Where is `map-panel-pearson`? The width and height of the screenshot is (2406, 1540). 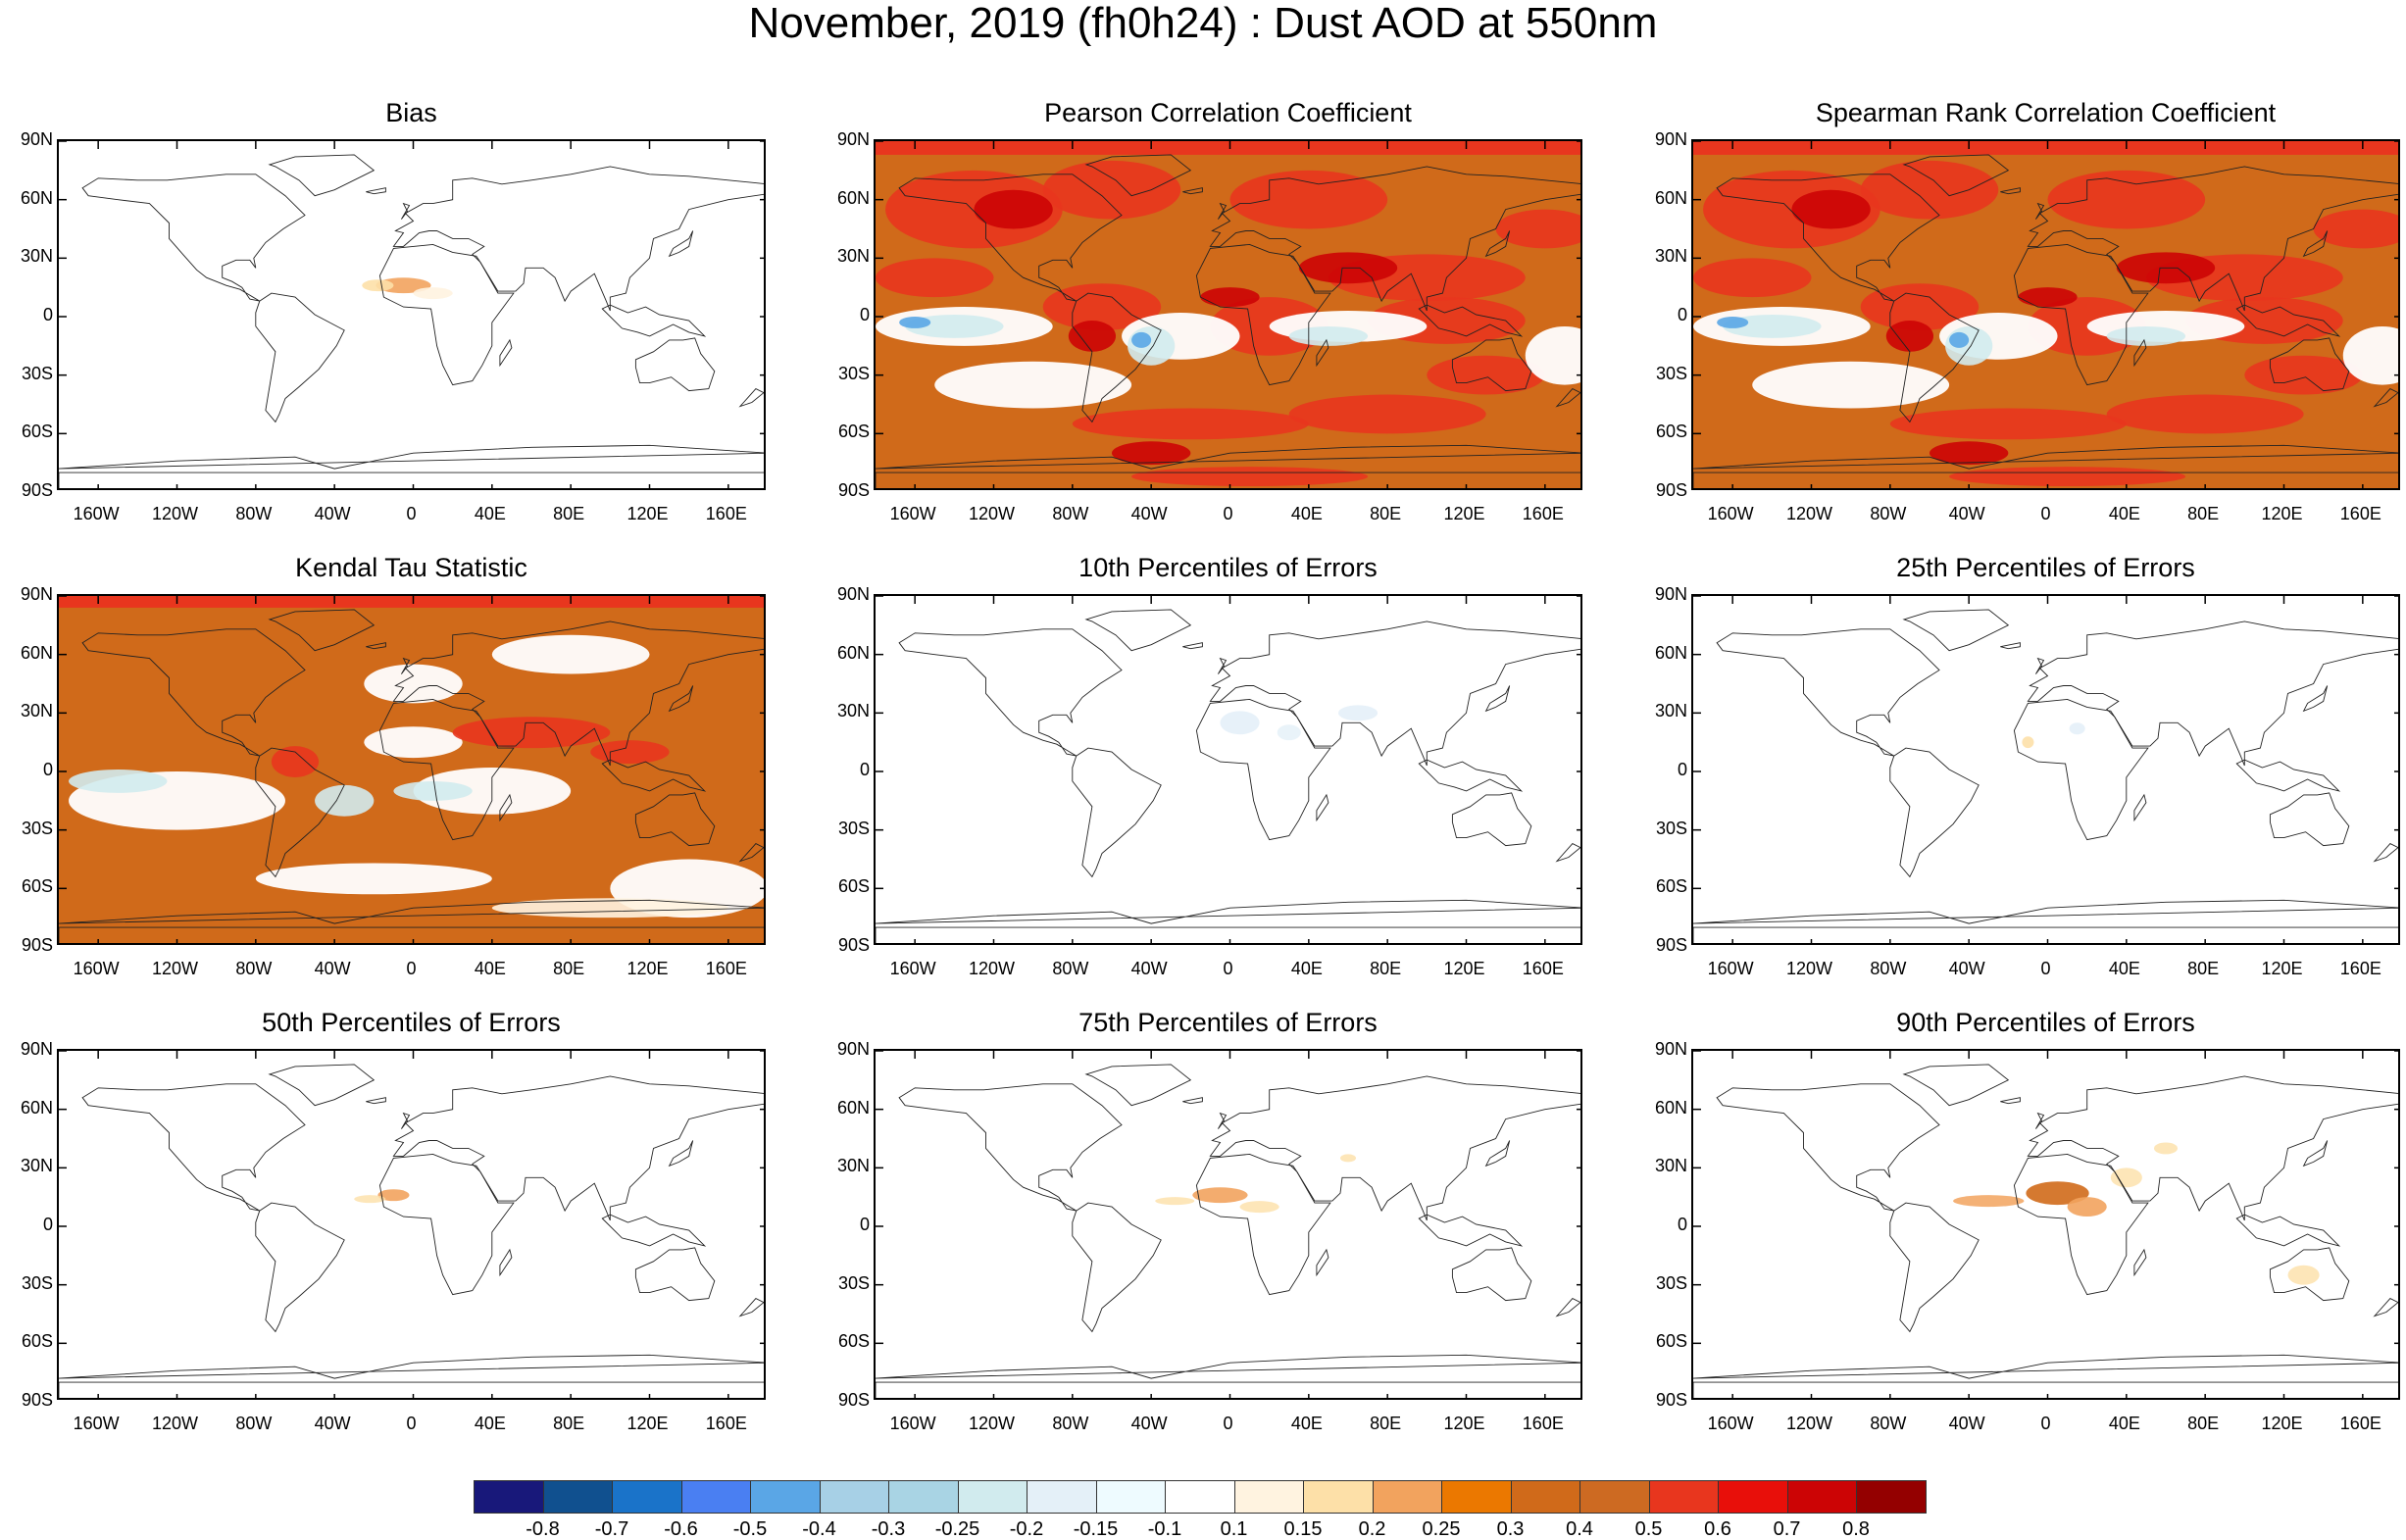
map-panel-pearson is located at coordinates (1228, 315).